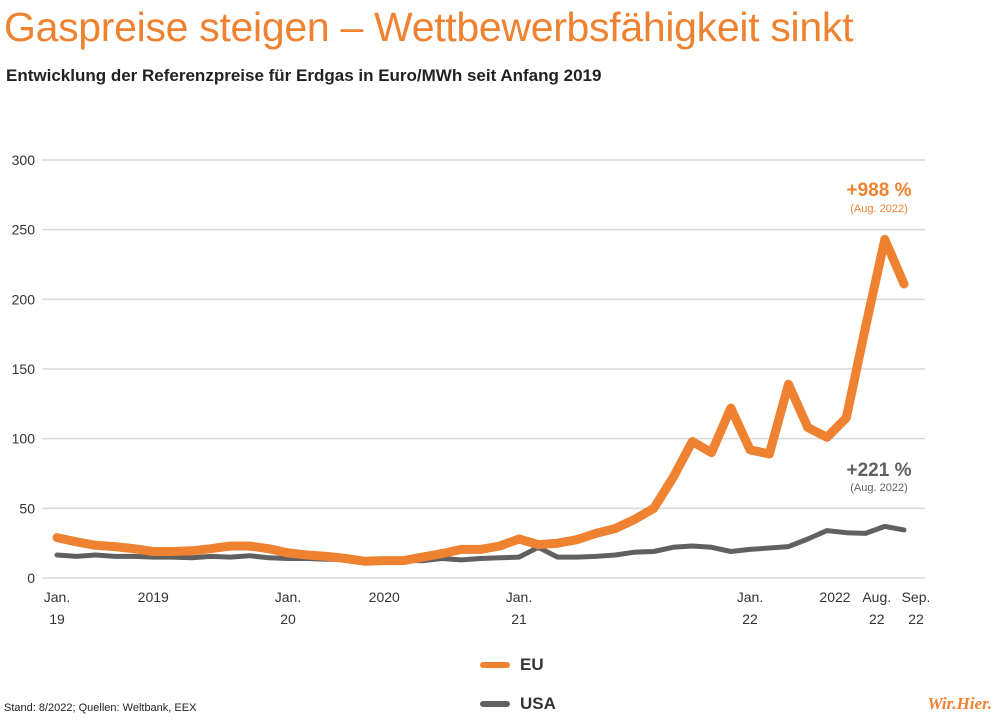 Image resolution: width=1000 pixels, height=721 pixels. What do you see at coordinates (27, 508) in the screenshot?
I see `y-tick-label: 50` at bounding box center [27, 508].